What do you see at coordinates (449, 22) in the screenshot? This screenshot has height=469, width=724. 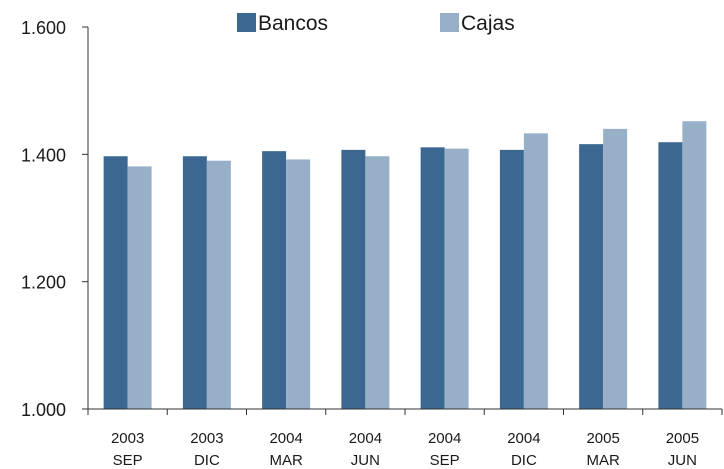 I see `legend-swatch-cajas` at bounding box center [449, 22].